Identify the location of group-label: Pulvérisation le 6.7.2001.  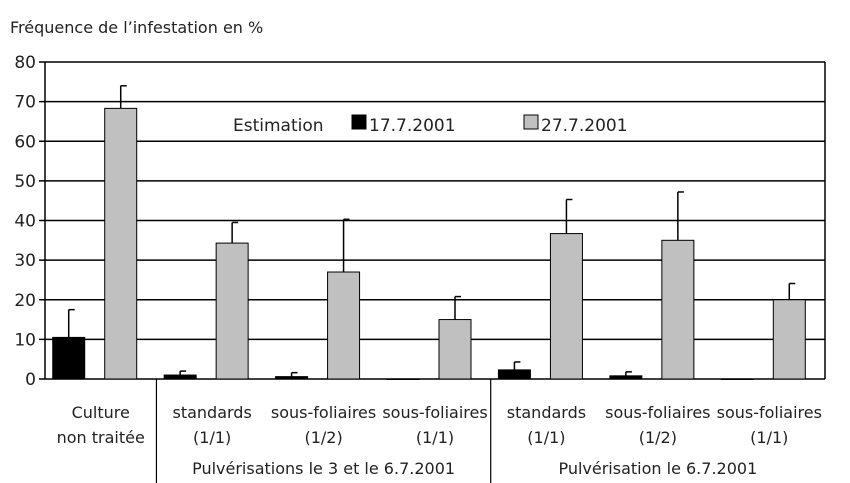
(657, 468).